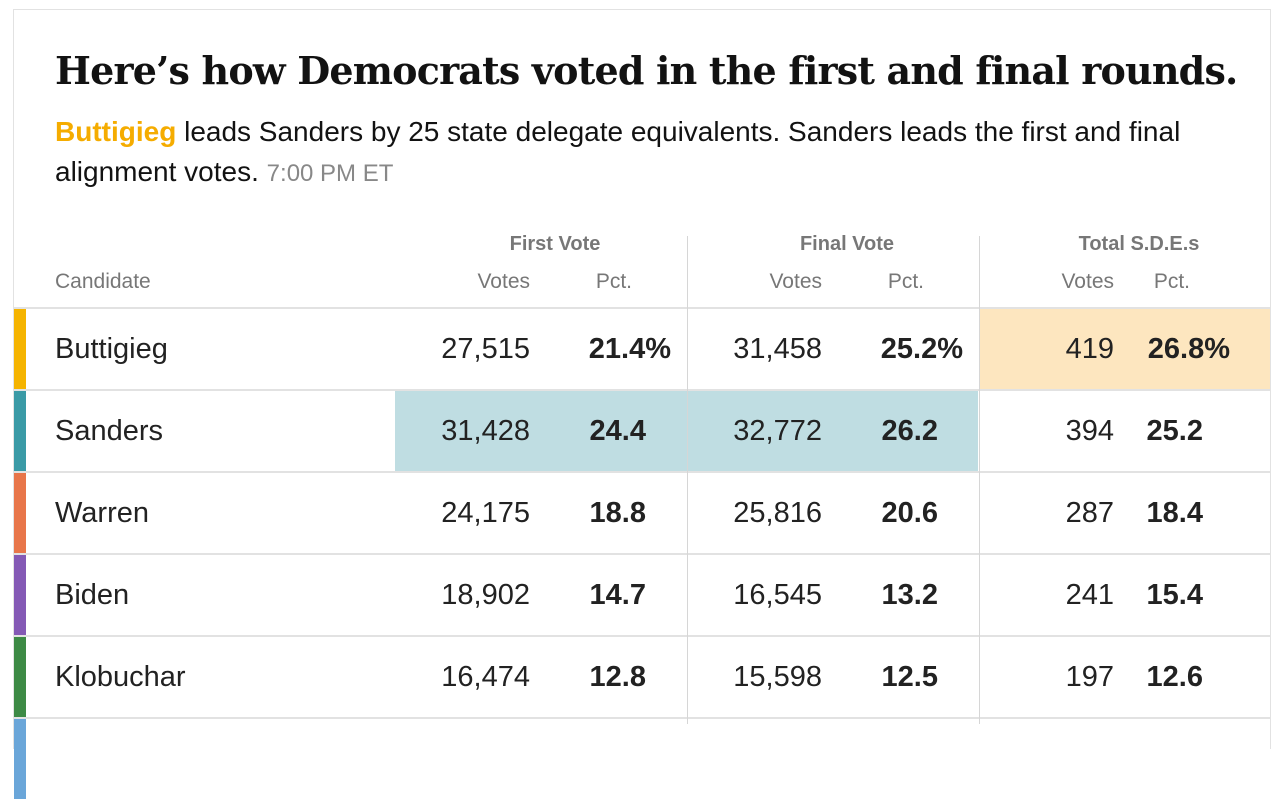 The height and width of the screenshot is (799, 1286). What do you see at coordinates (485, 595) in the screenshot?
I see `first-votes: 18,902` at bounding box center [485, 595].